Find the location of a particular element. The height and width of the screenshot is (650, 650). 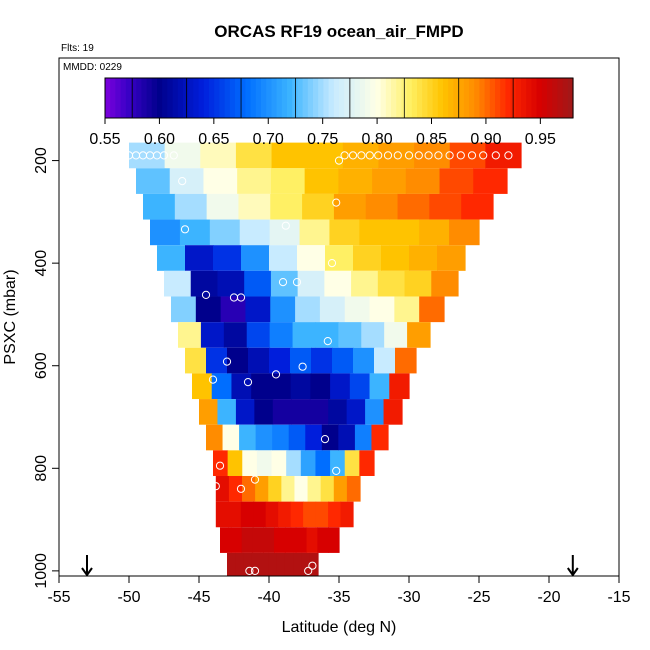

colorbar-tick-label: 0.95 is located at coordinates (540, 139).